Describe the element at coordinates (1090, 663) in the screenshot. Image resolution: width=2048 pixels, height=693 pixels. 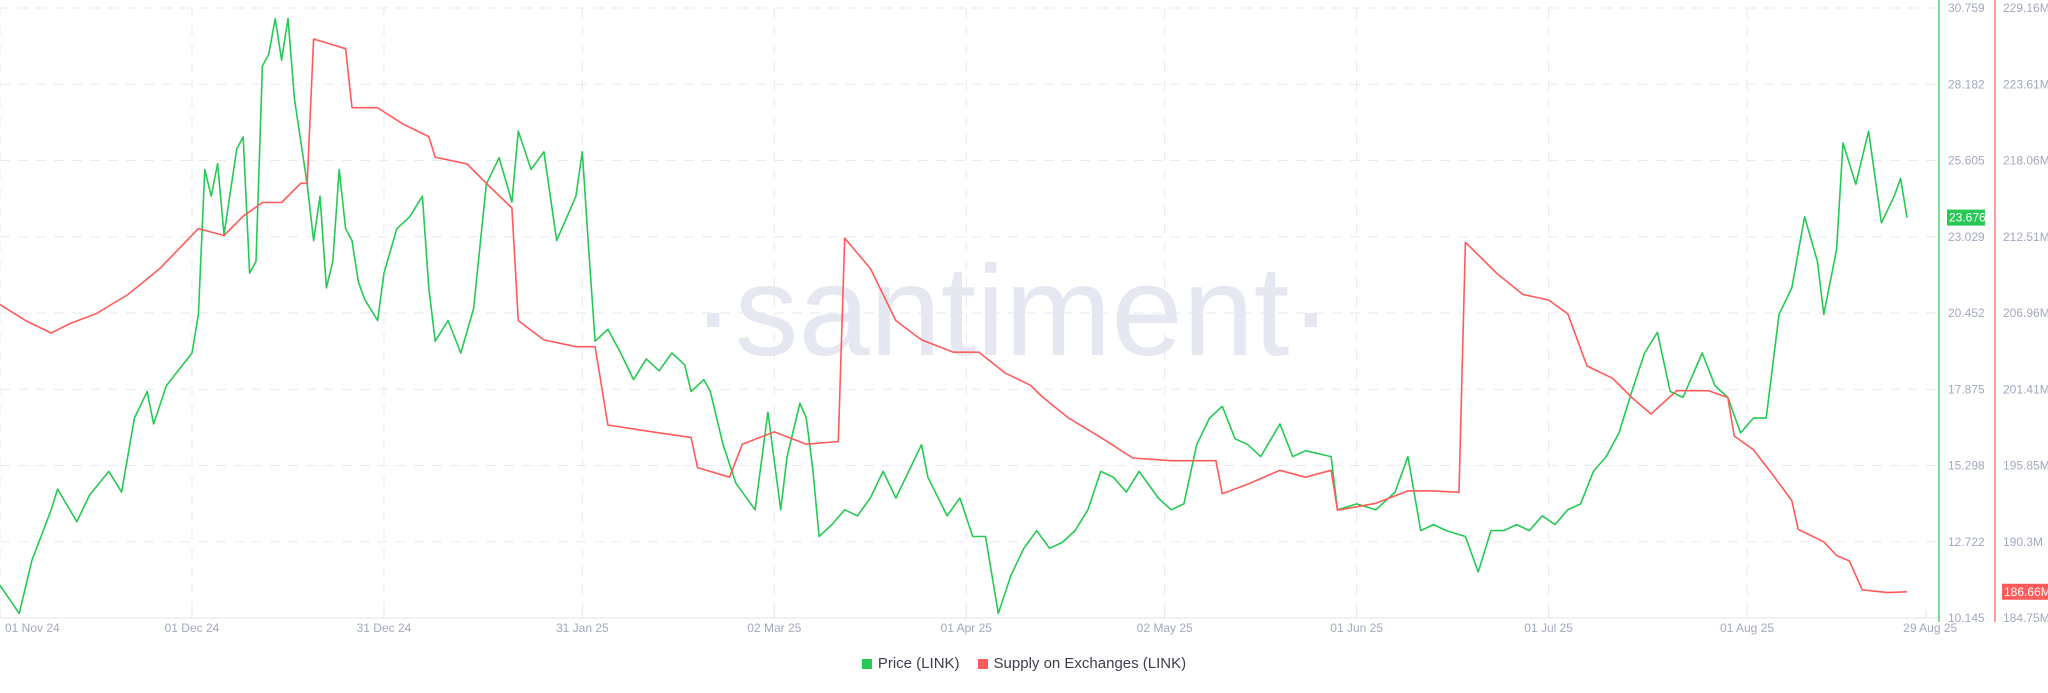
I see `legend-label-supply: Supply on Exchanges (LINK)` at that location.